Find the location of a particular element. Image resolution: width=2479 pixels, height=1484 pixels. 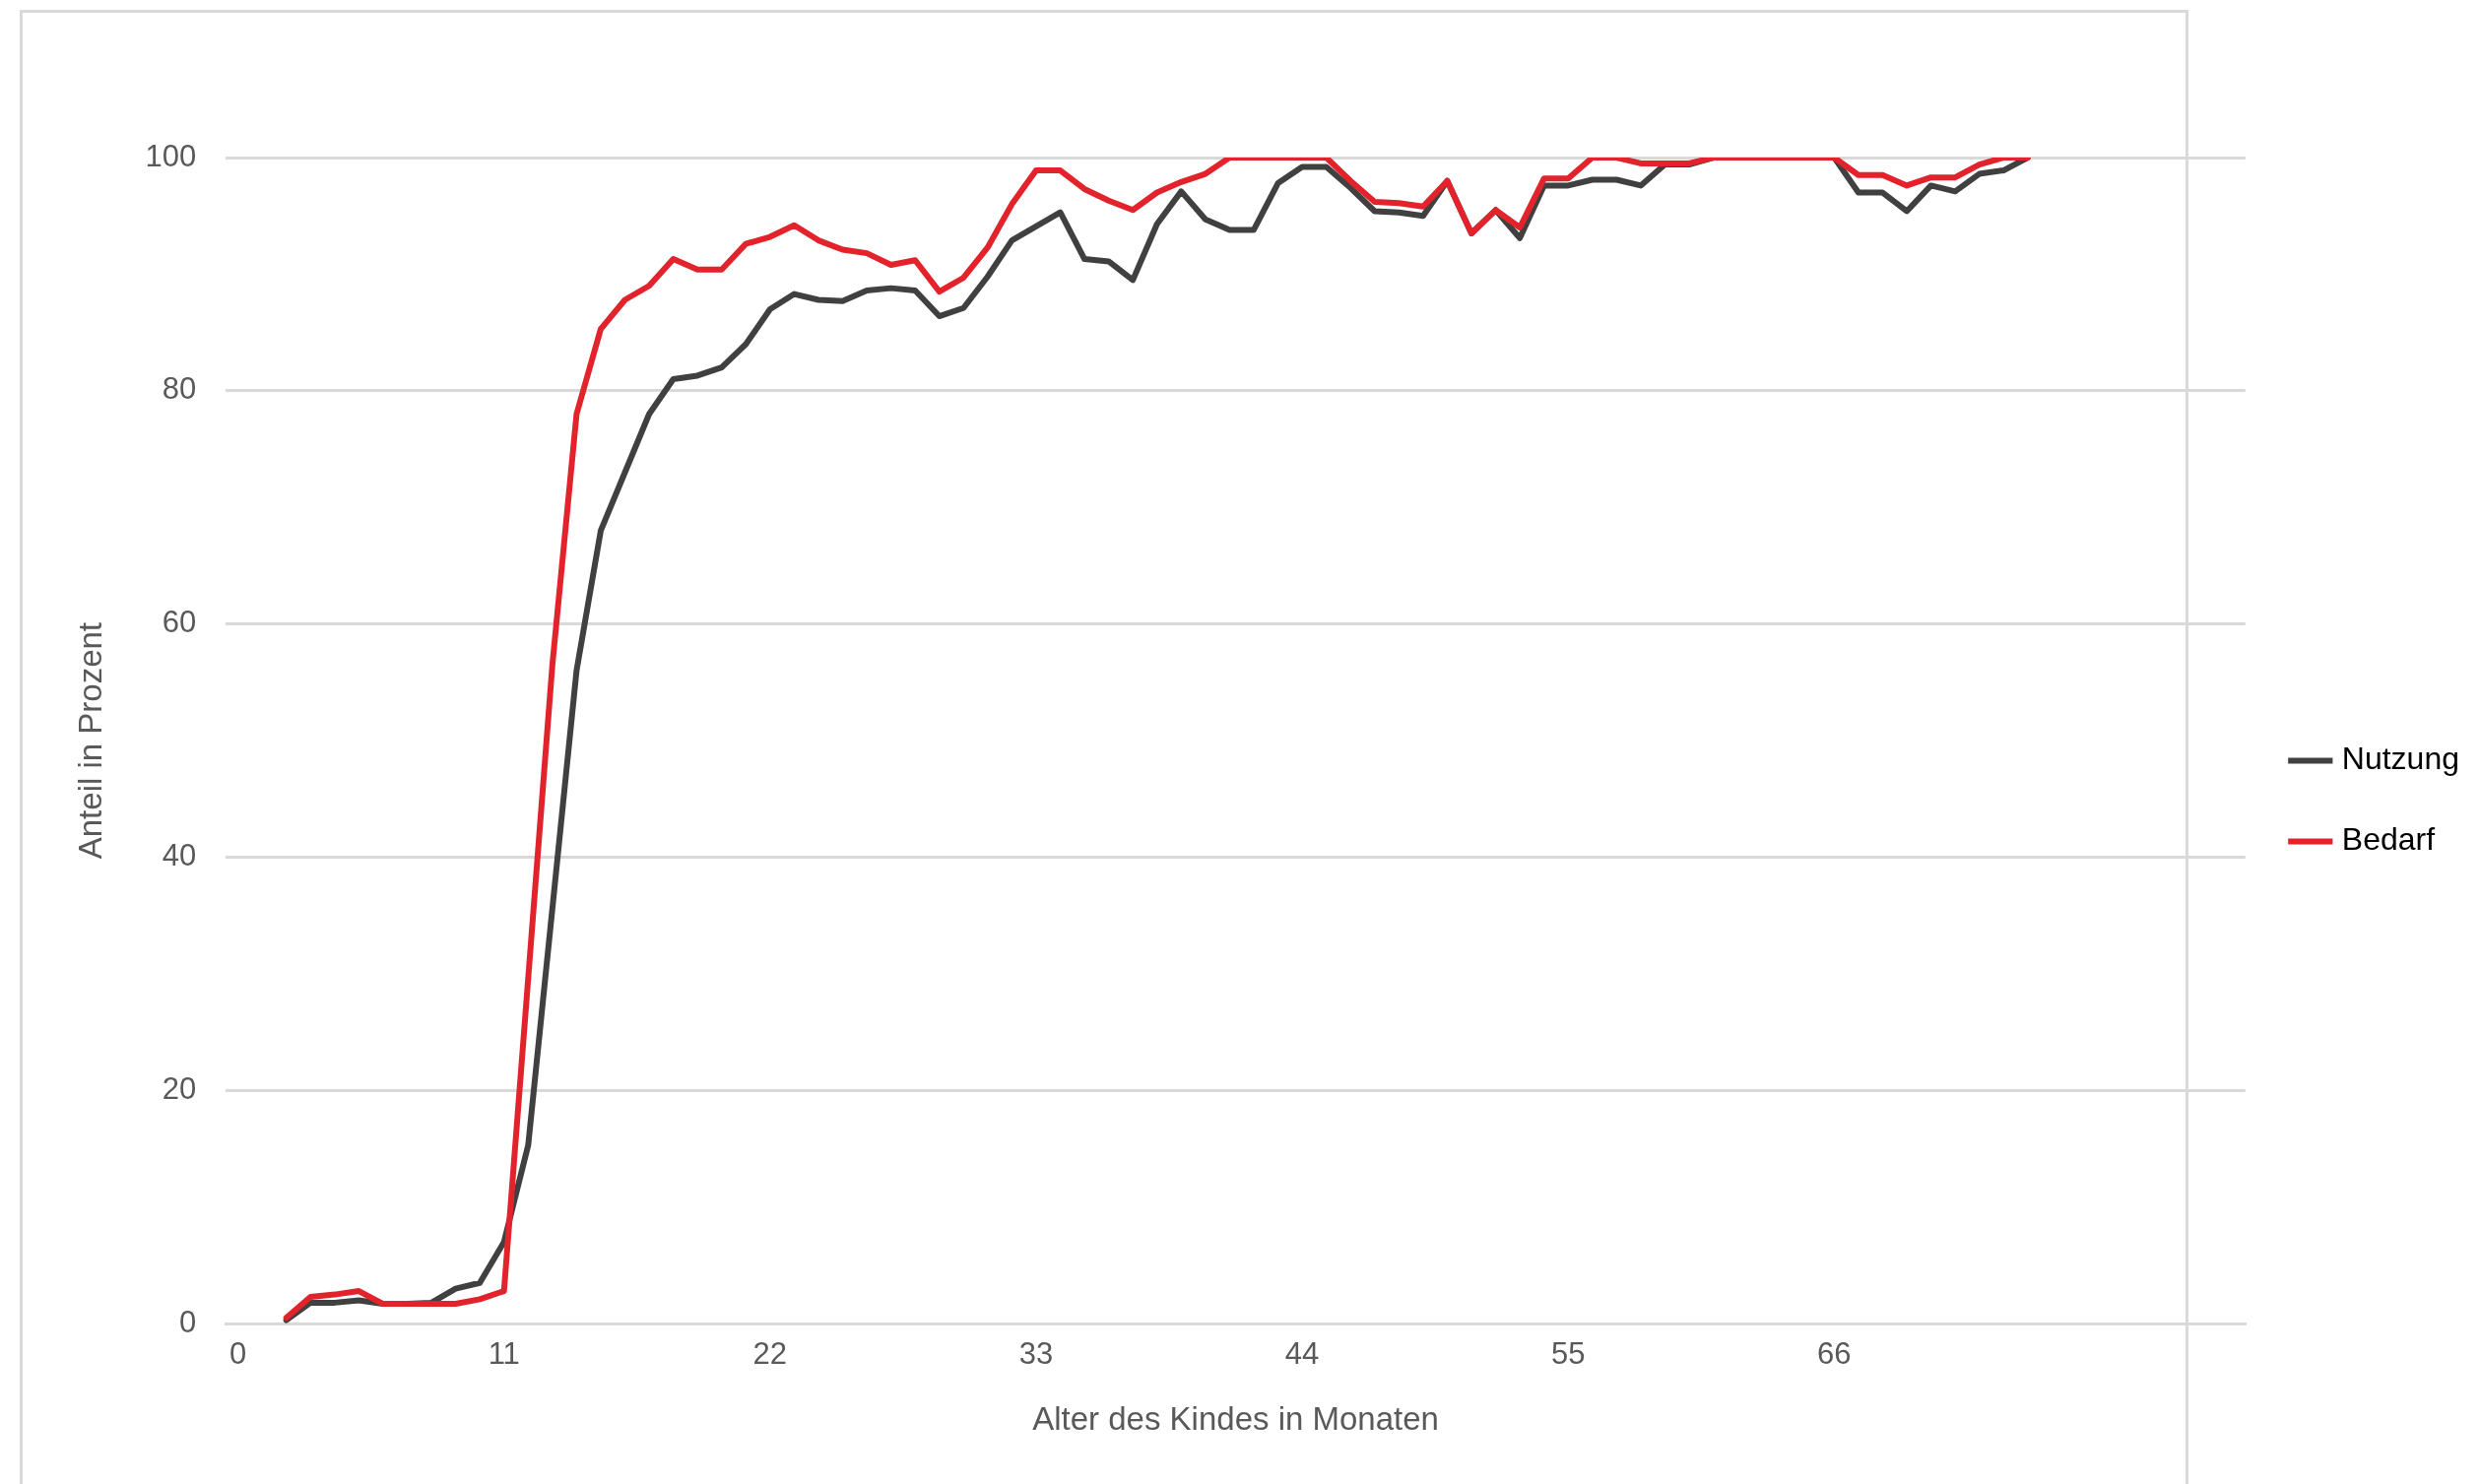

y-tick-label: 100 is located at coordinates (171, 155).